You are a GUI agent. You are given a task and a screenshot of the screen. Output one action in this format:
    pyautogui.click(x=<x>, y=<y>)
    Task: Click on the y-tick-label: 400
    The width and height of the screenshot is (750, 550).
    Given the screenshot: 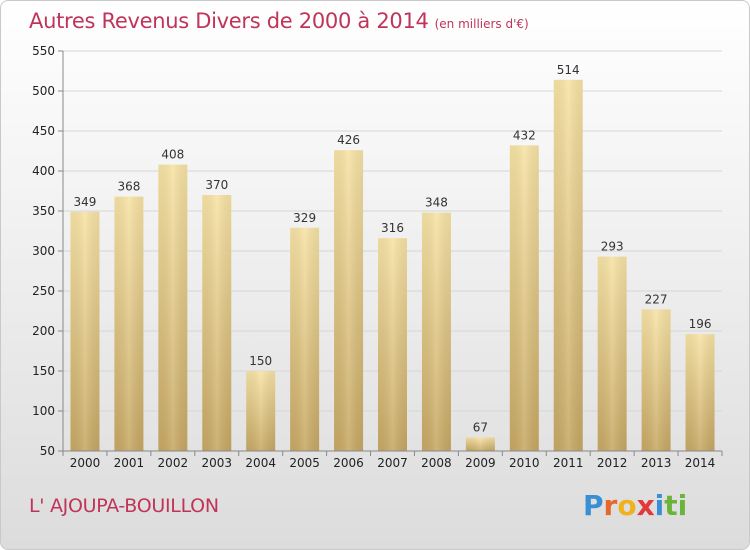 What is the action you would take?
    pyautogui.click(x=43, y=171)
    